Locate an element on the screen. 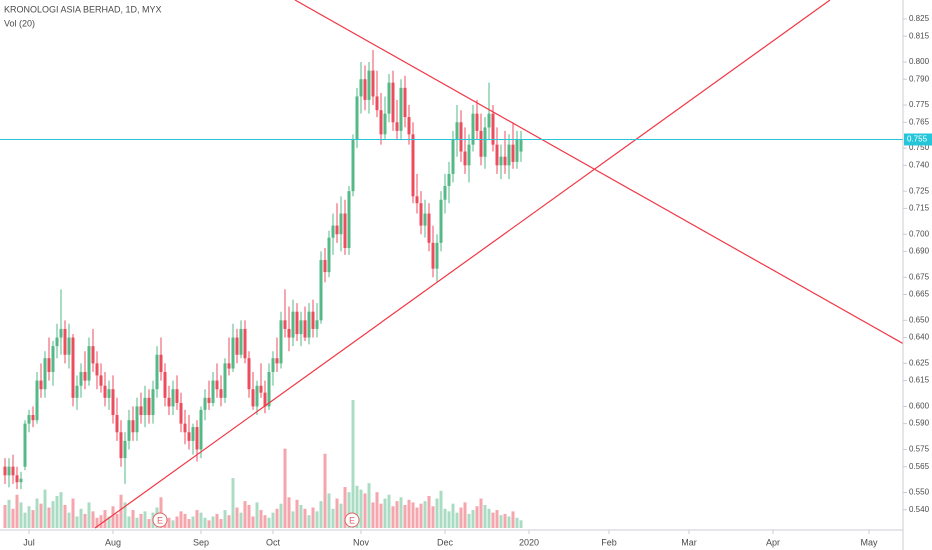 The image size is (932, 550). y-tick-label: 0.800 is located at coordinates (919, 61).